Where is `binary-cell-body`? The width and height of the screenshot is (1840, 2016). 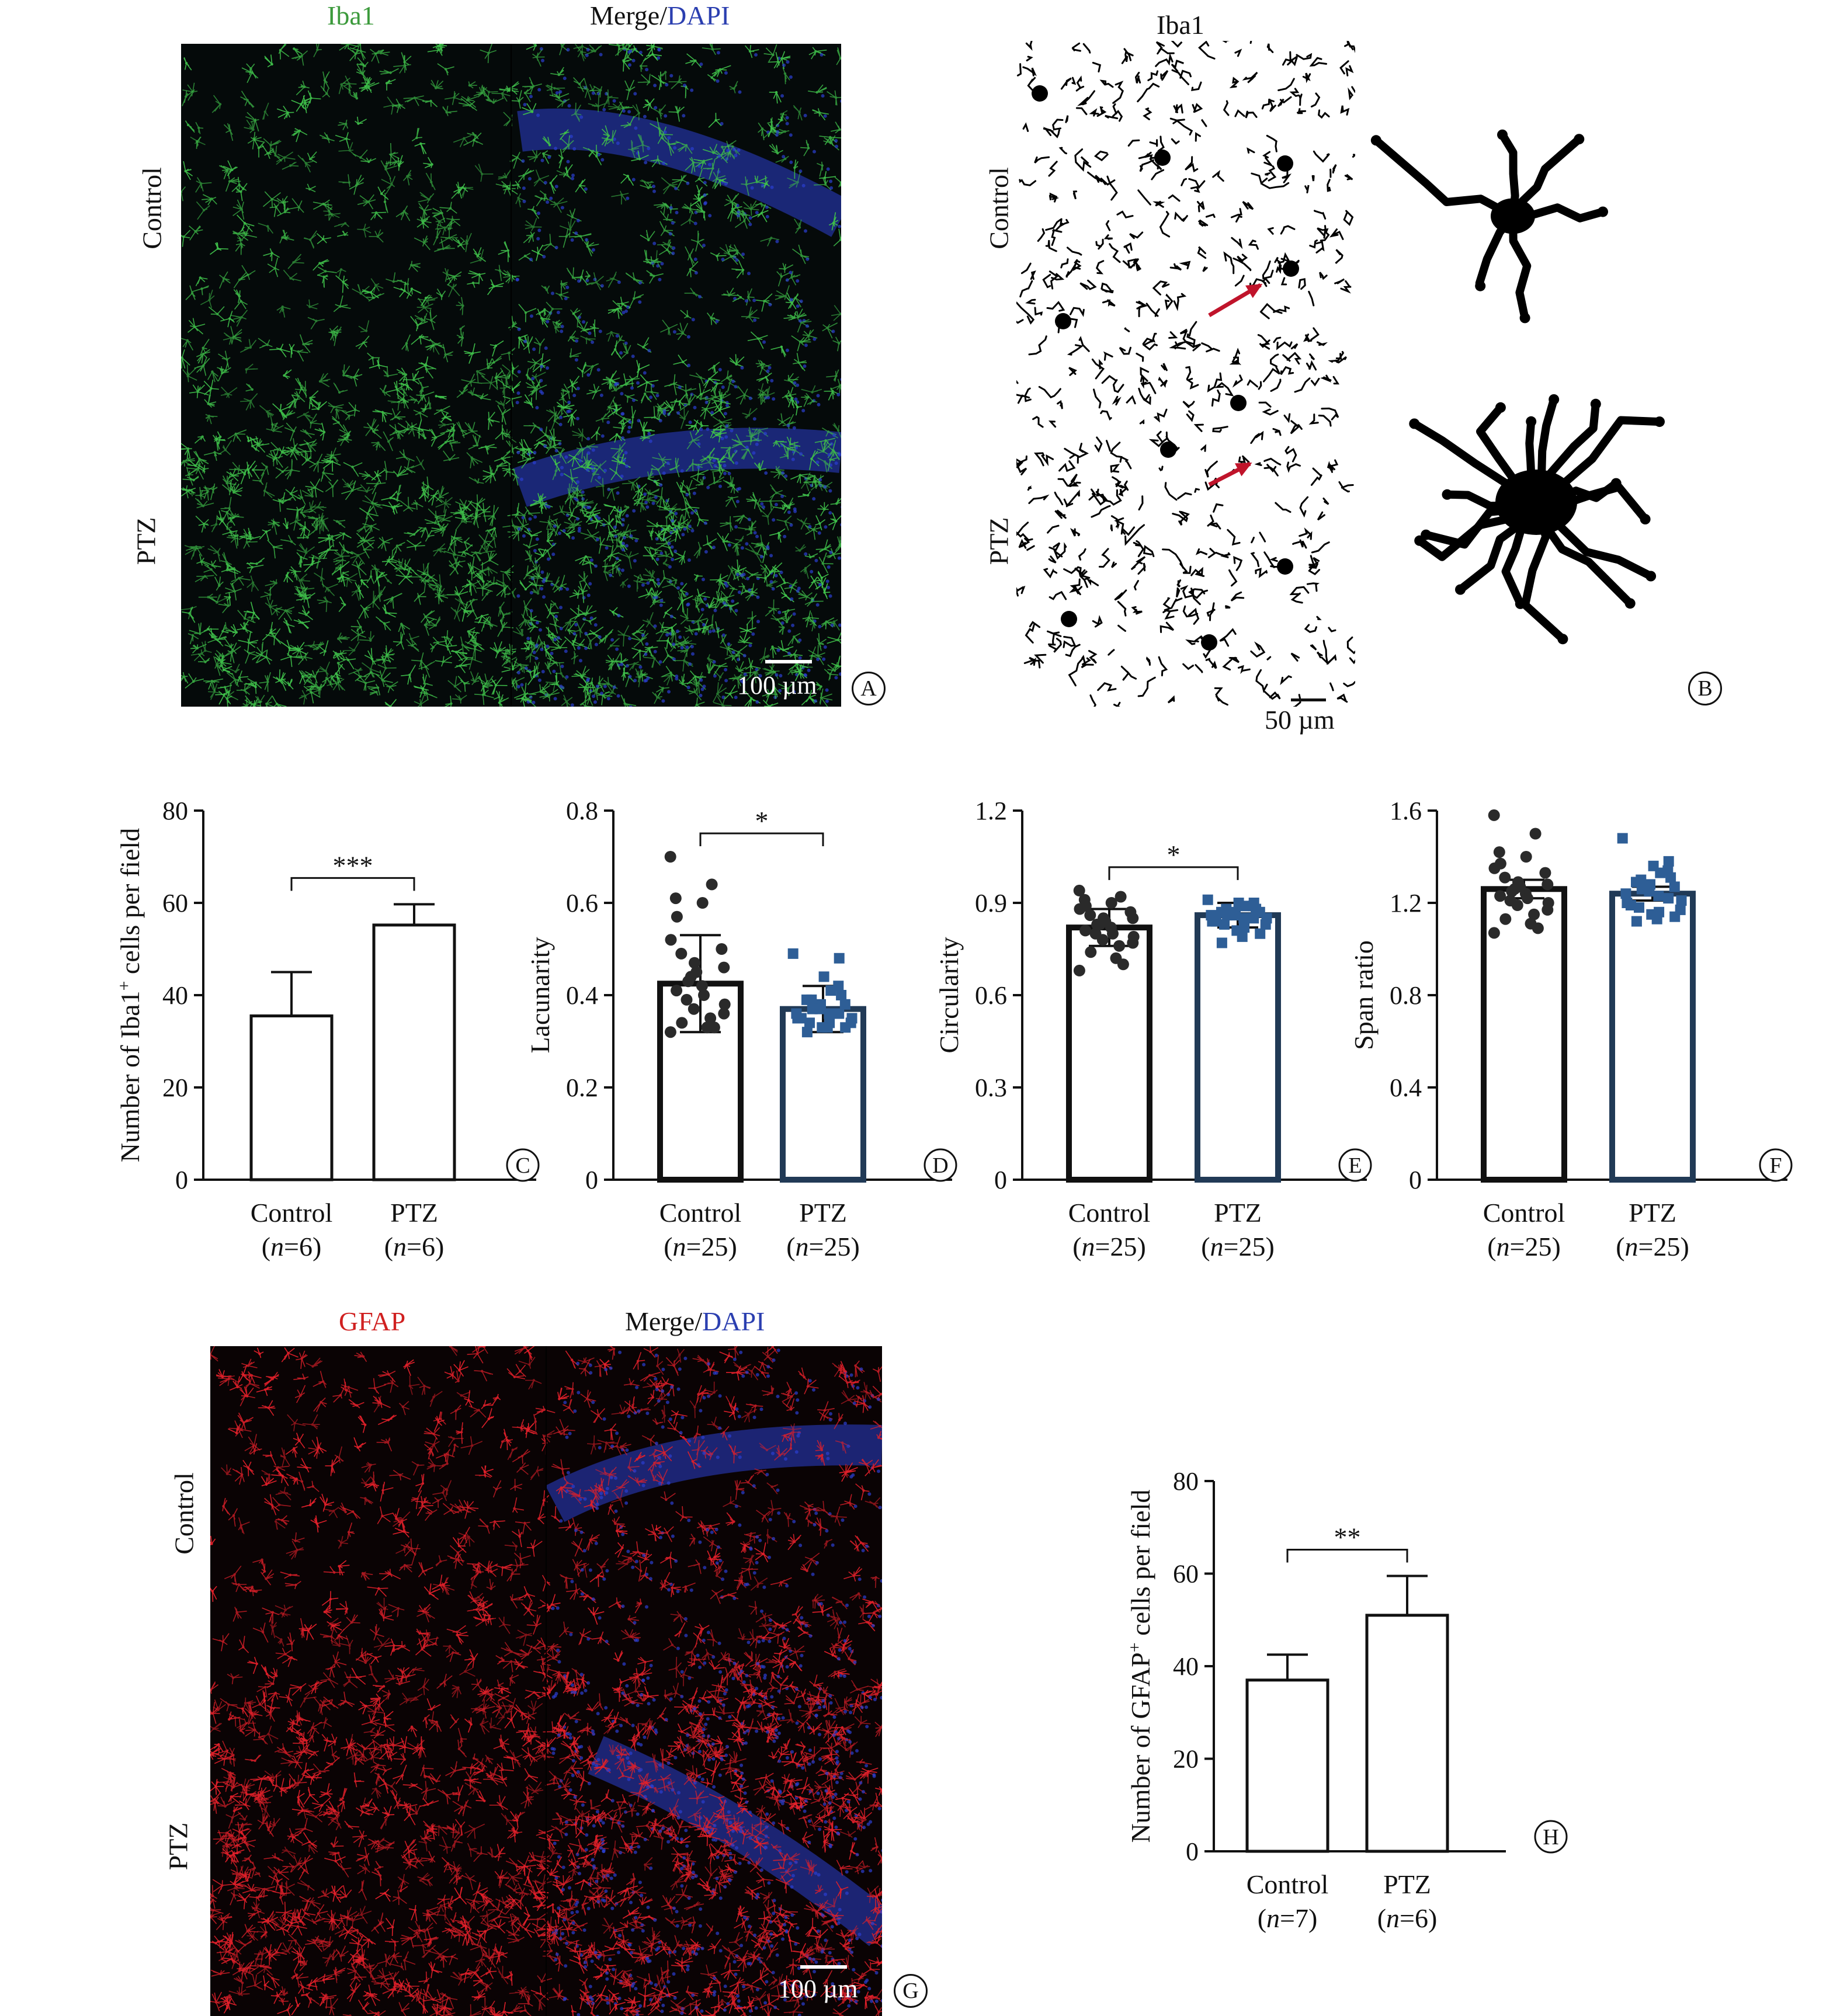
binary-cell-body is located at coordinates (1291, 268).